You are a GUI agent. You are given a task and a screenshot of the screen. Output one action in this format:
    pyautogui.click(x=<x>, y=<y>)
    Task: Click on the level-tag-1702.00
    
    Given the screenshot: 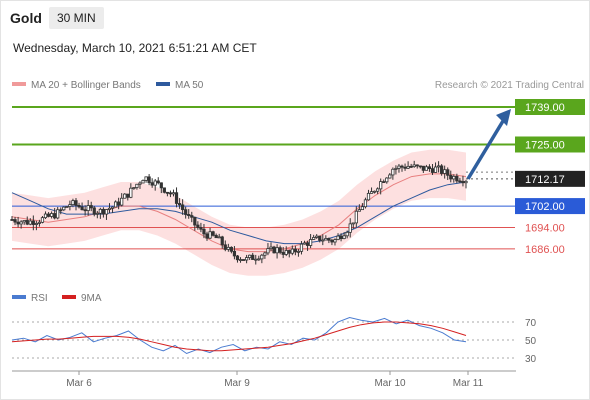 What is the action you would take?
    pyautogui.click(x=550, y=206)
    